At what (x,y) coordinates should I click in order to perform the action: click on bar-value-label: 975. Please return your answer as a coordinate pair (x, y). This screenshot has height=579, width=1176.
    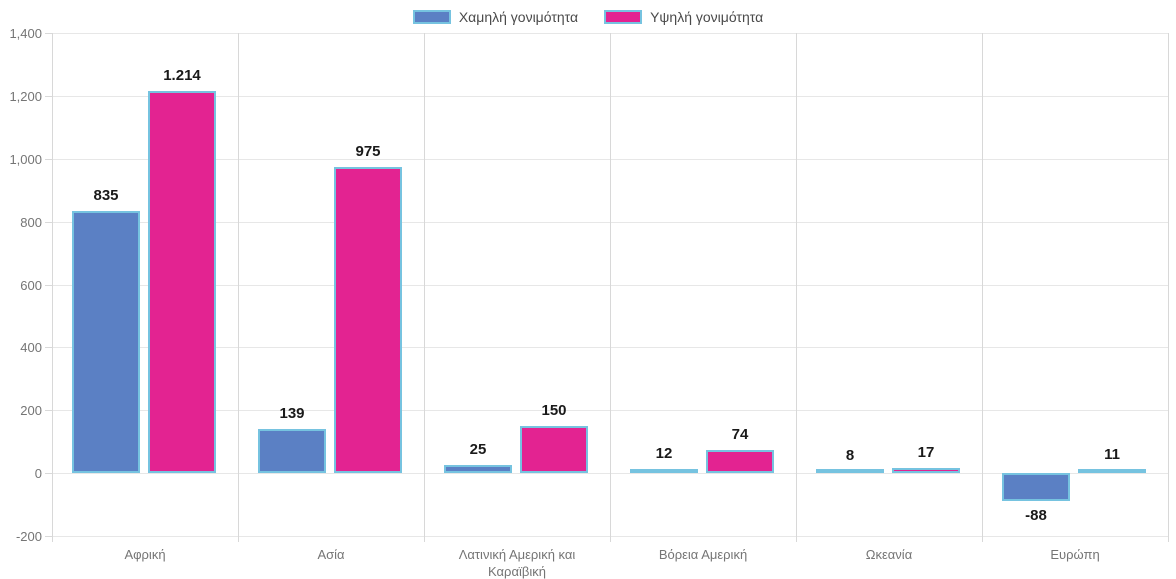
    Looking at the image, I should click on (368, 151).